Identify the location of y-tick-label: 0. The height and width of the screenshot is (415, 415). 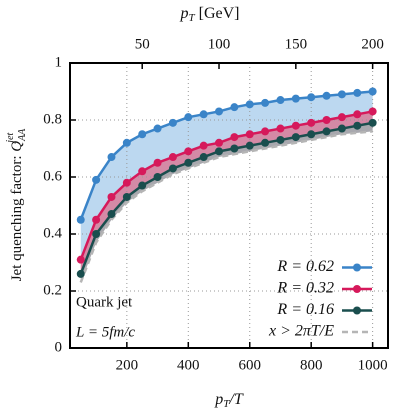
(59, 347).